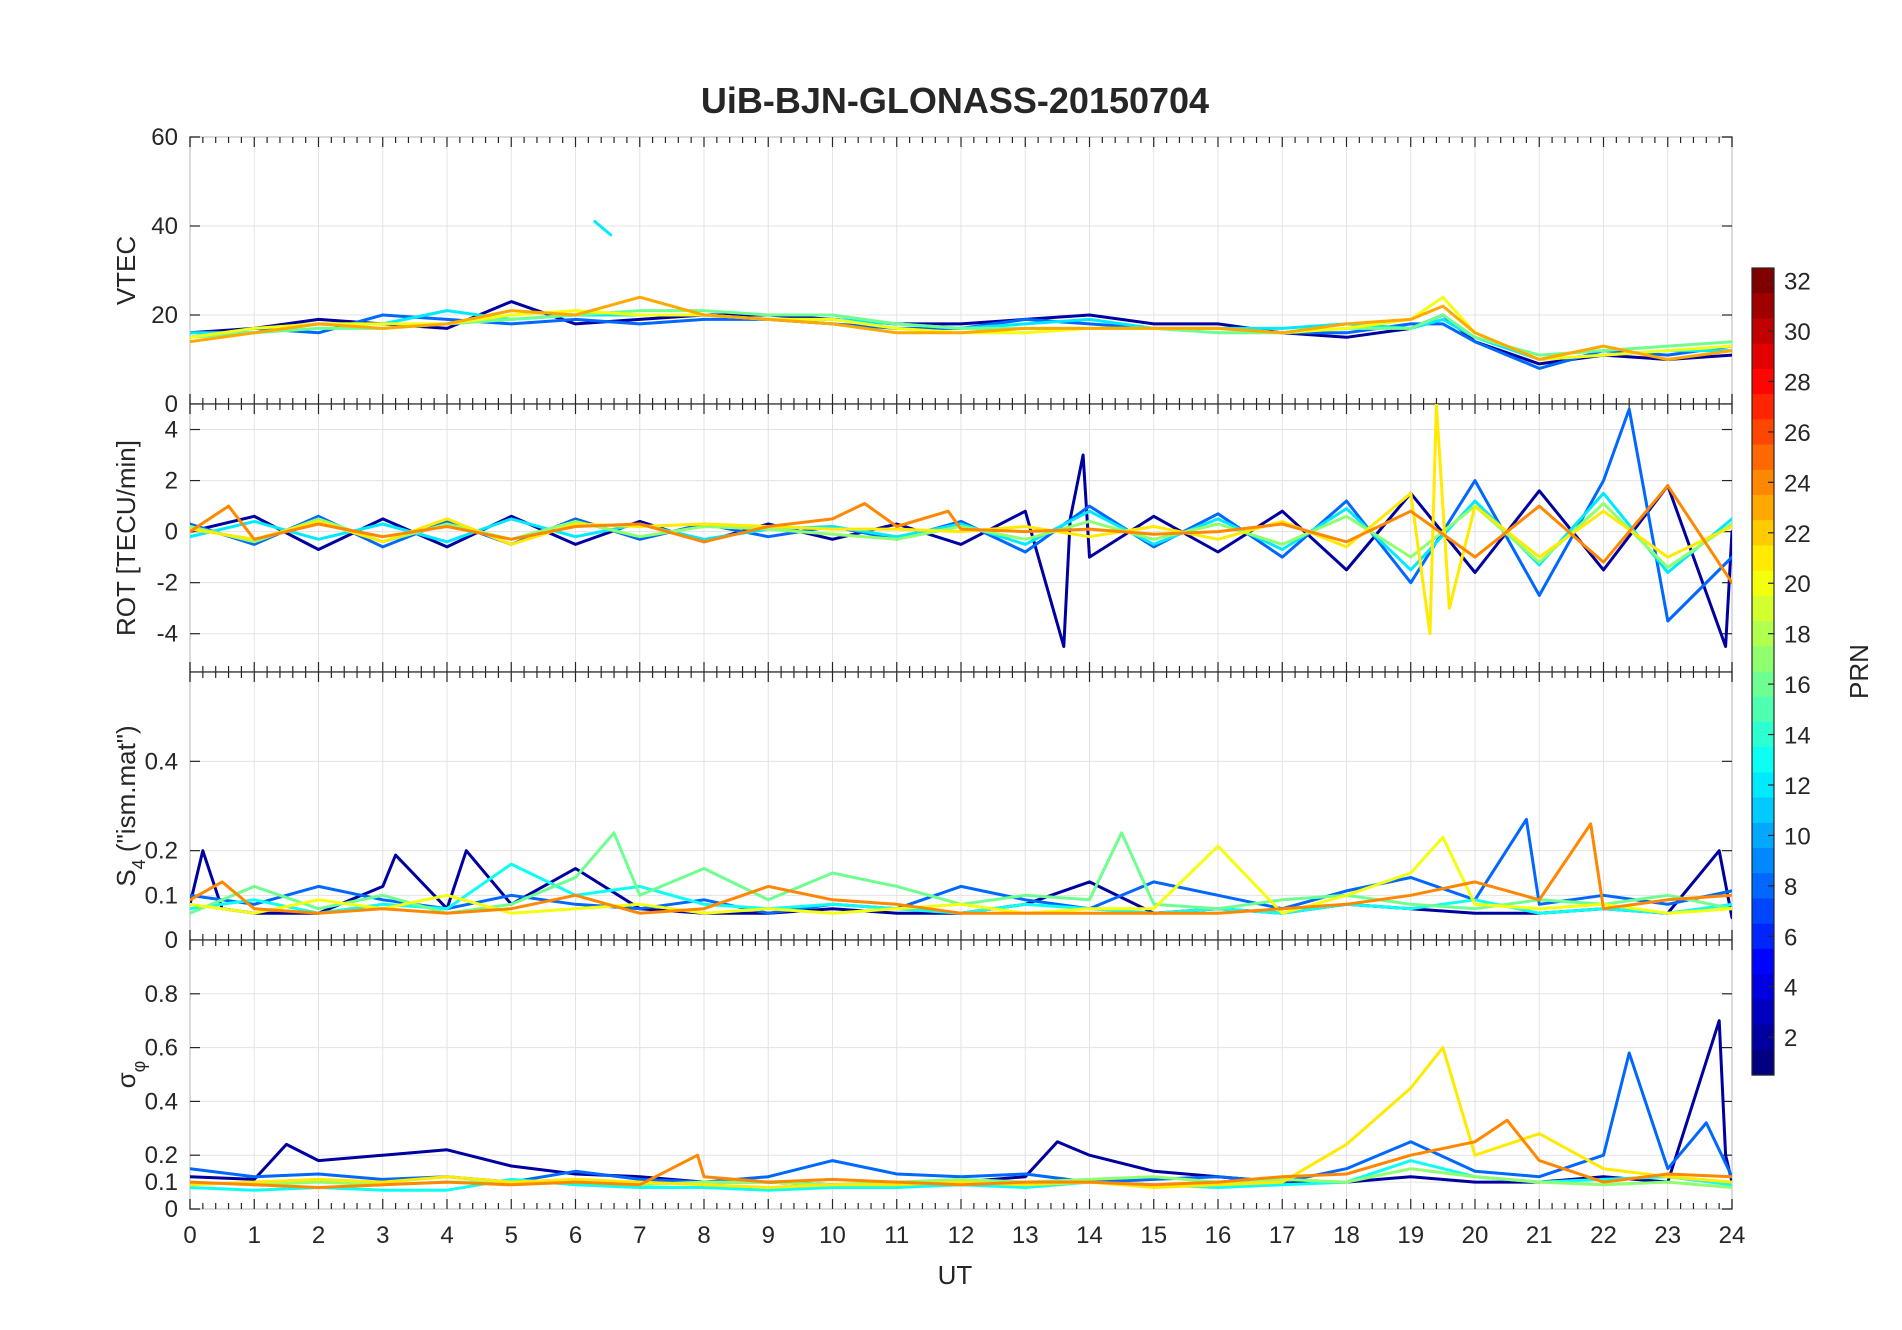 The width and height of the screenshot is (1902, 1330). I want to click on x-tick-label: 3, so click(382, 1235).